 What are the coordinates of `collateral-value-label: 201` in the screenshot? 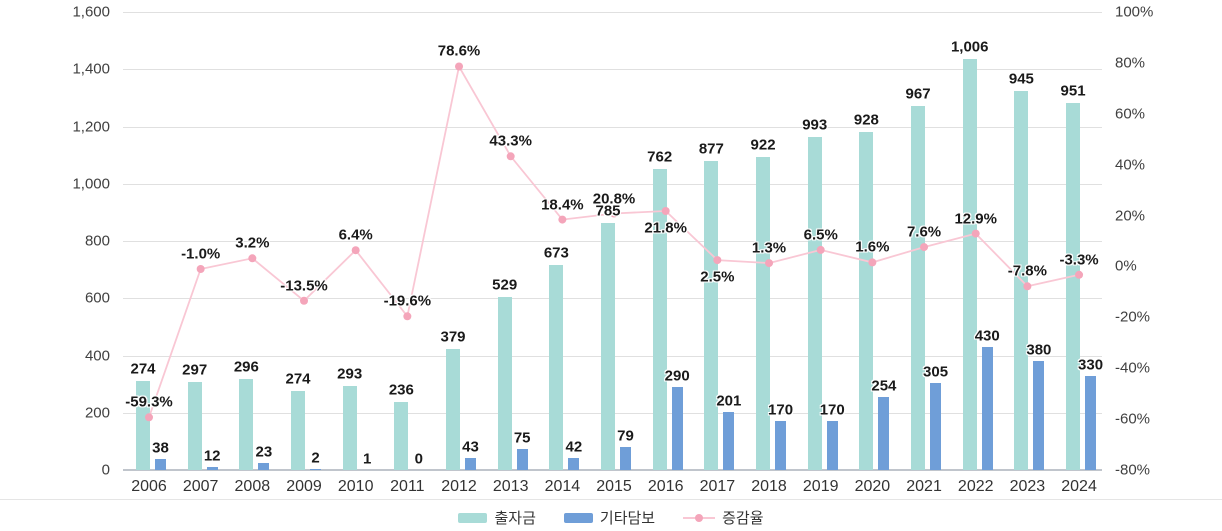 It's located at (729, 401).